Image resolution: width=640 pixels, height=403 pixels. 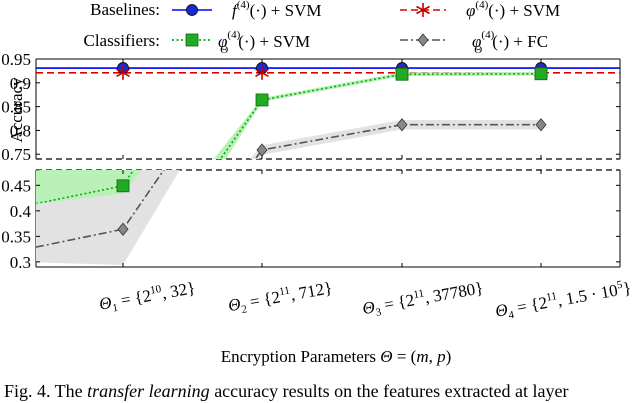 I want to click on legend-entry-f-svm: f(4)(·) + SVM, so click(x=246, y=10).